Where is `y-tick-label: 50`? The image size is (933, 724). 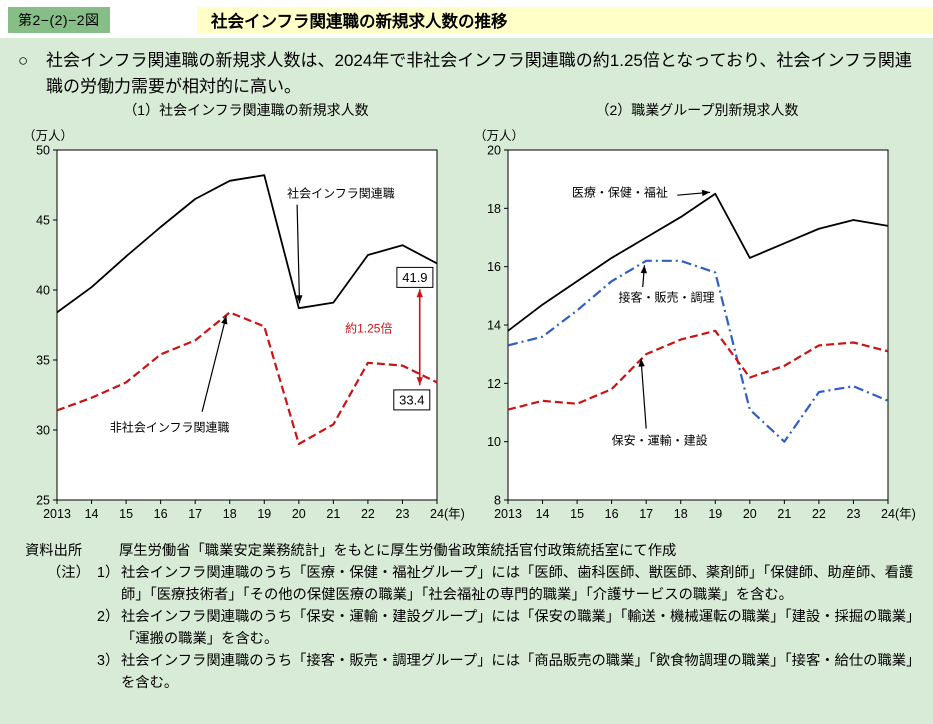 y-tick-label: 50 is located at coordinates (43, 151).